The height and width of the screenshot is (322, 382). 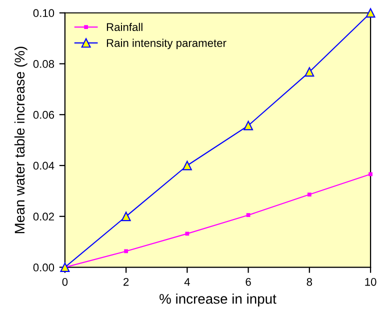 What do you see at coordinates (309, 282) in the screenshot?
I see `x-tick-label: 8` at bounding box center [309, 282].